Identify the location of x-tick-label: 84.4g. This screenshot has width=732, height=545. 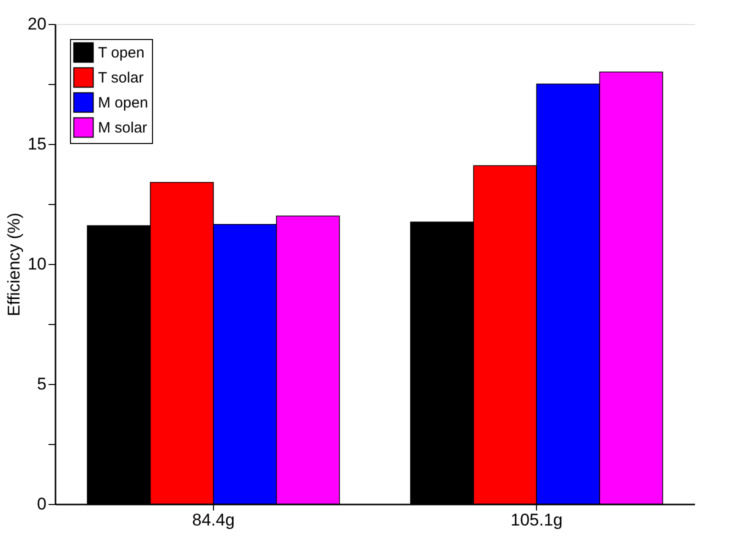
(213, 520).